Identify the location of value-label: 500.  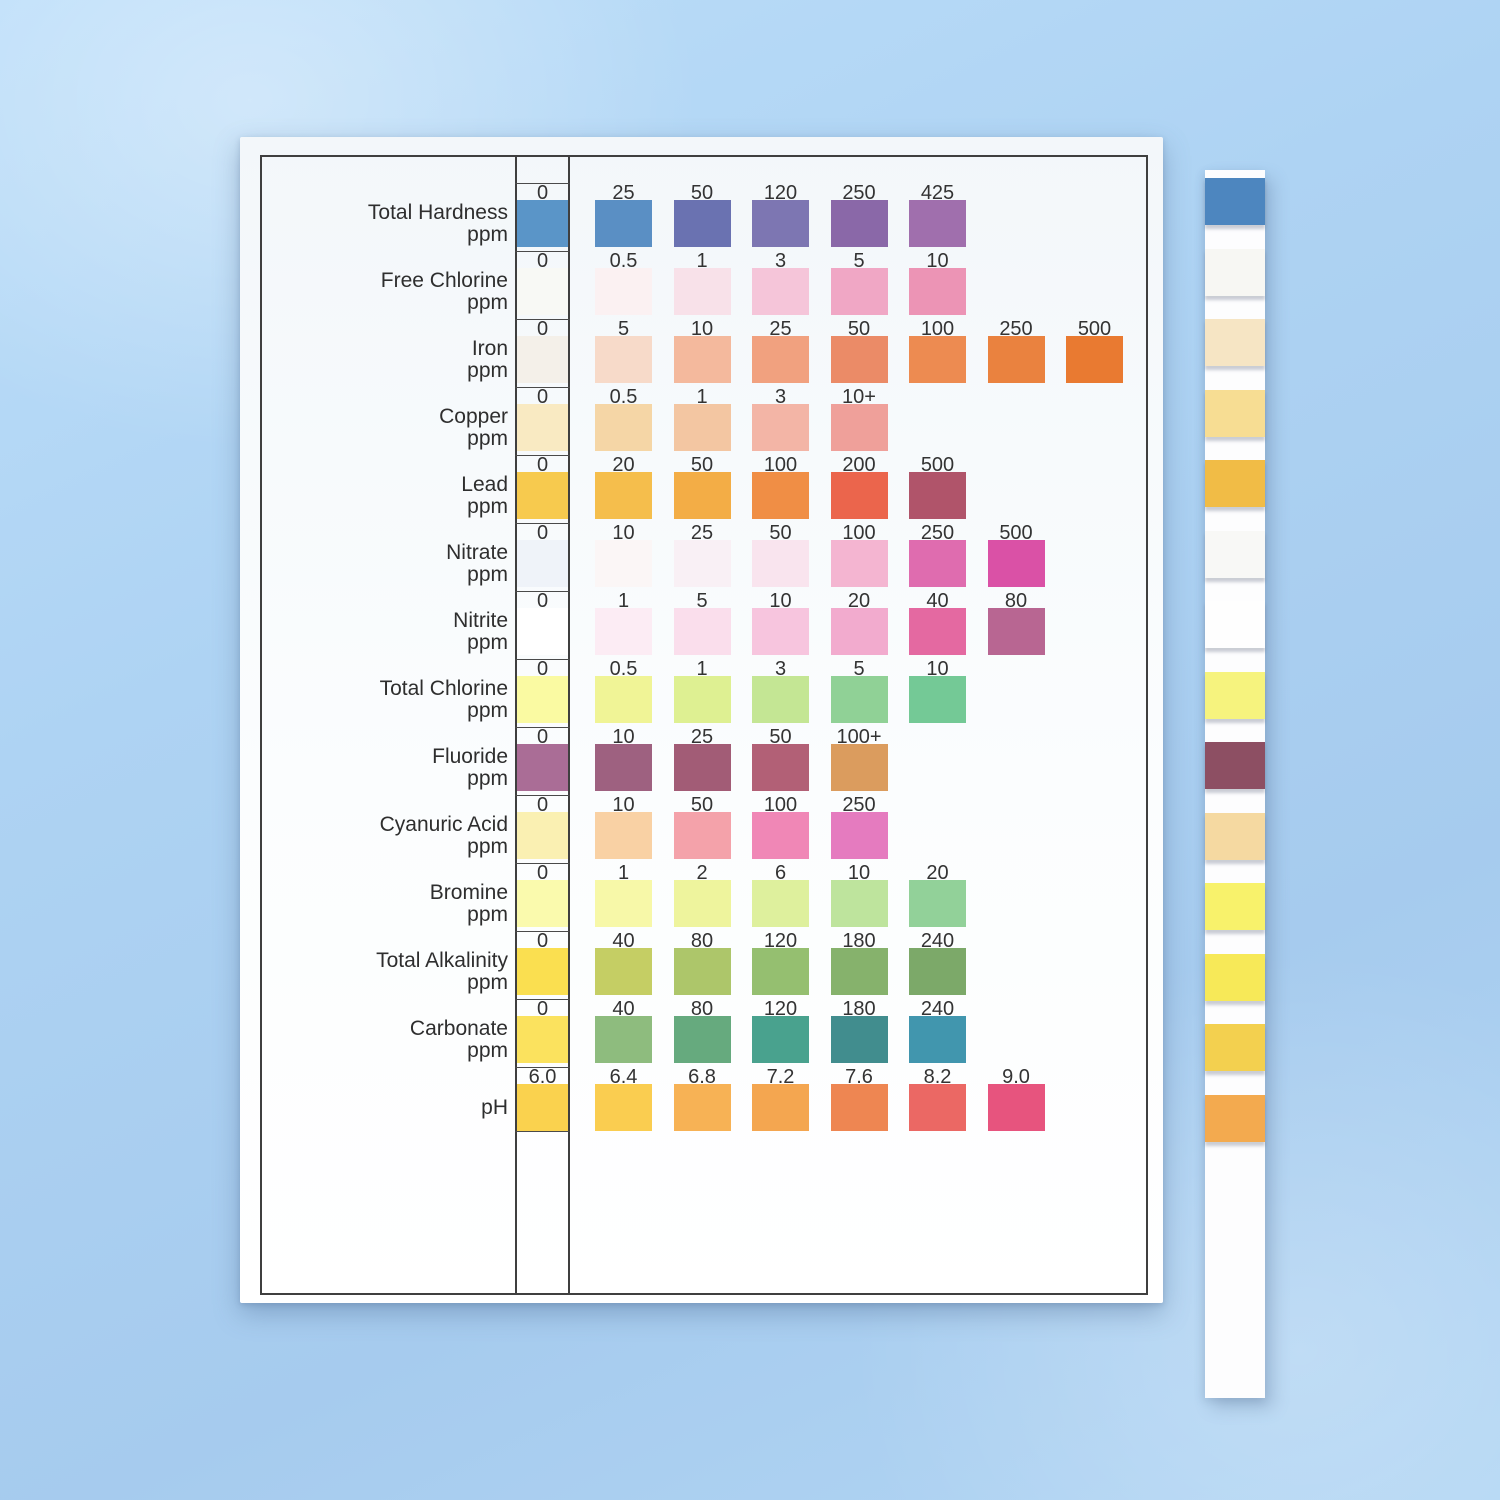
(1094, 329).